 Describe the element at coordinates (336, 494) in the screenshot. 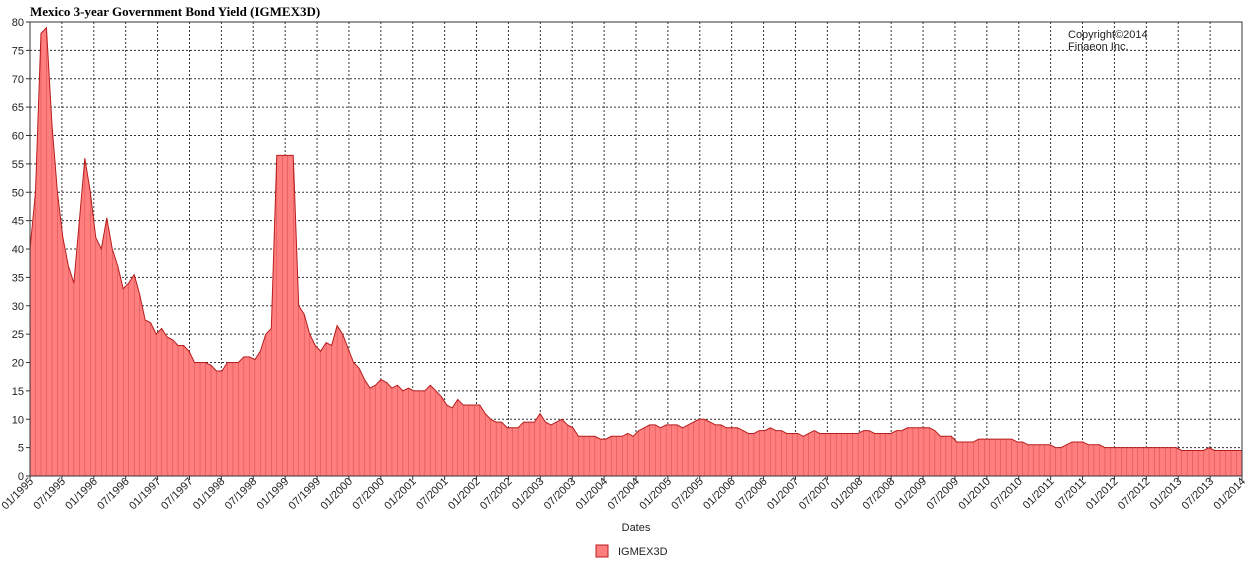

I see `x-tick-label: 01/2000` at that location.